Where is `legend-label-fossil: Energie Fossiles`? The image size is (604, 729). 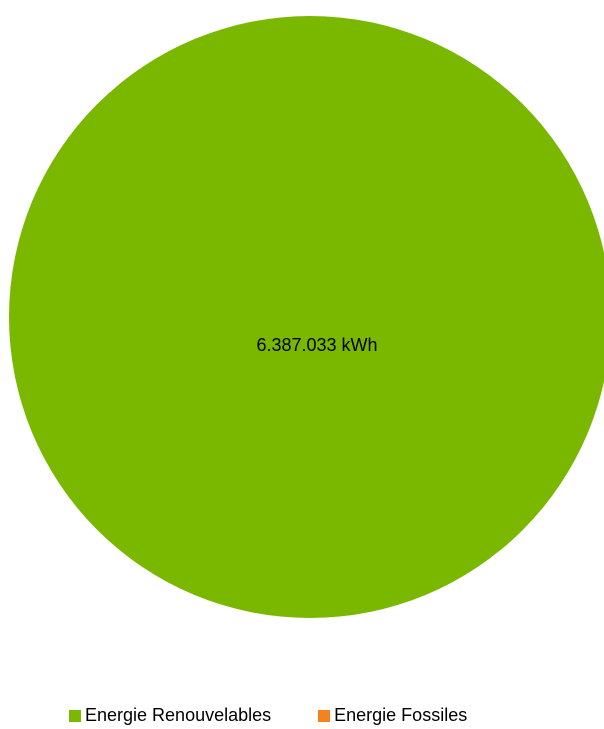 legend-label-fossil: Energie Fossiles is located at coordinates (401, 715).